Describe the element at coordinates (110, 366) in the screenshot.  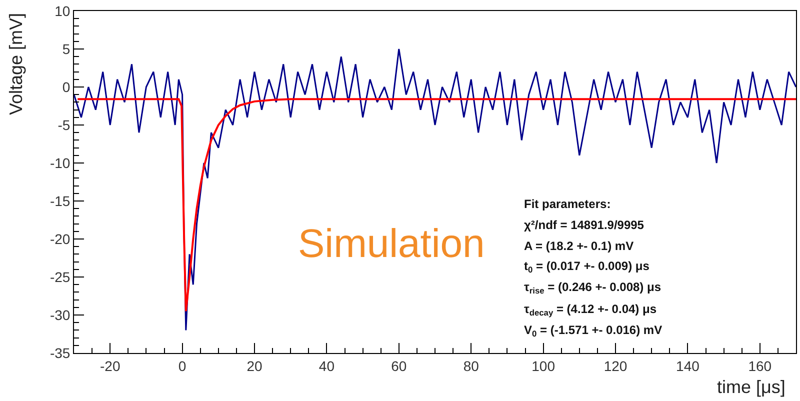
I see `x-tick-label: -20` at that location.